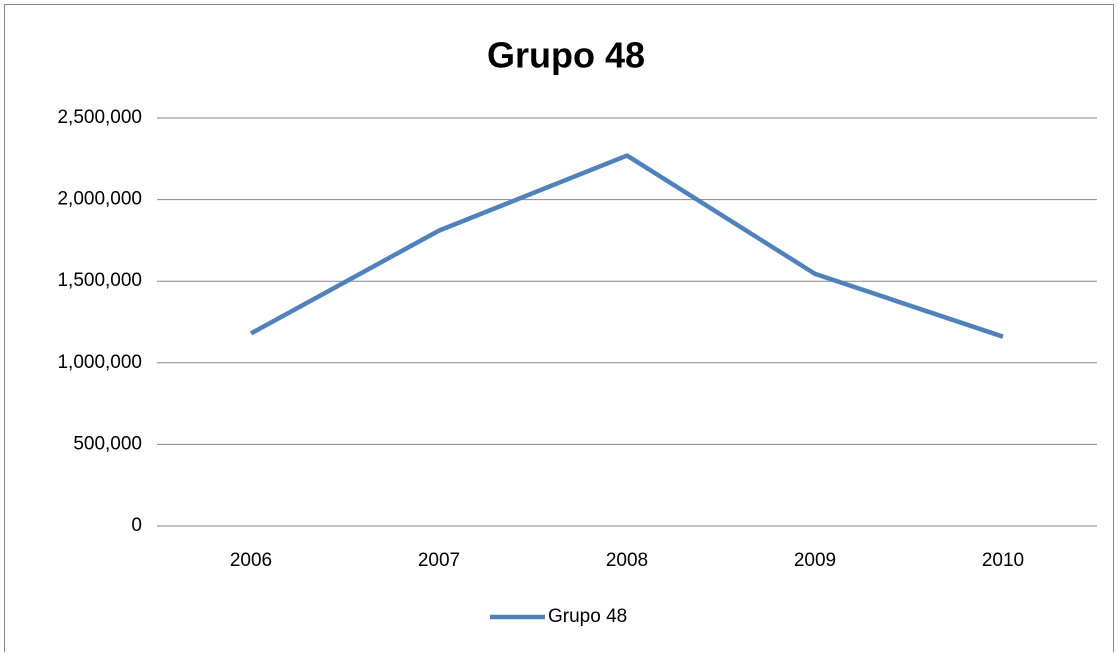 This screenshot has height=657, width=1118. What do you see at coordinates (1003, 560) in the screenshot?
I see `x-tick-label: 2010` at bounding box center [1003, 560].